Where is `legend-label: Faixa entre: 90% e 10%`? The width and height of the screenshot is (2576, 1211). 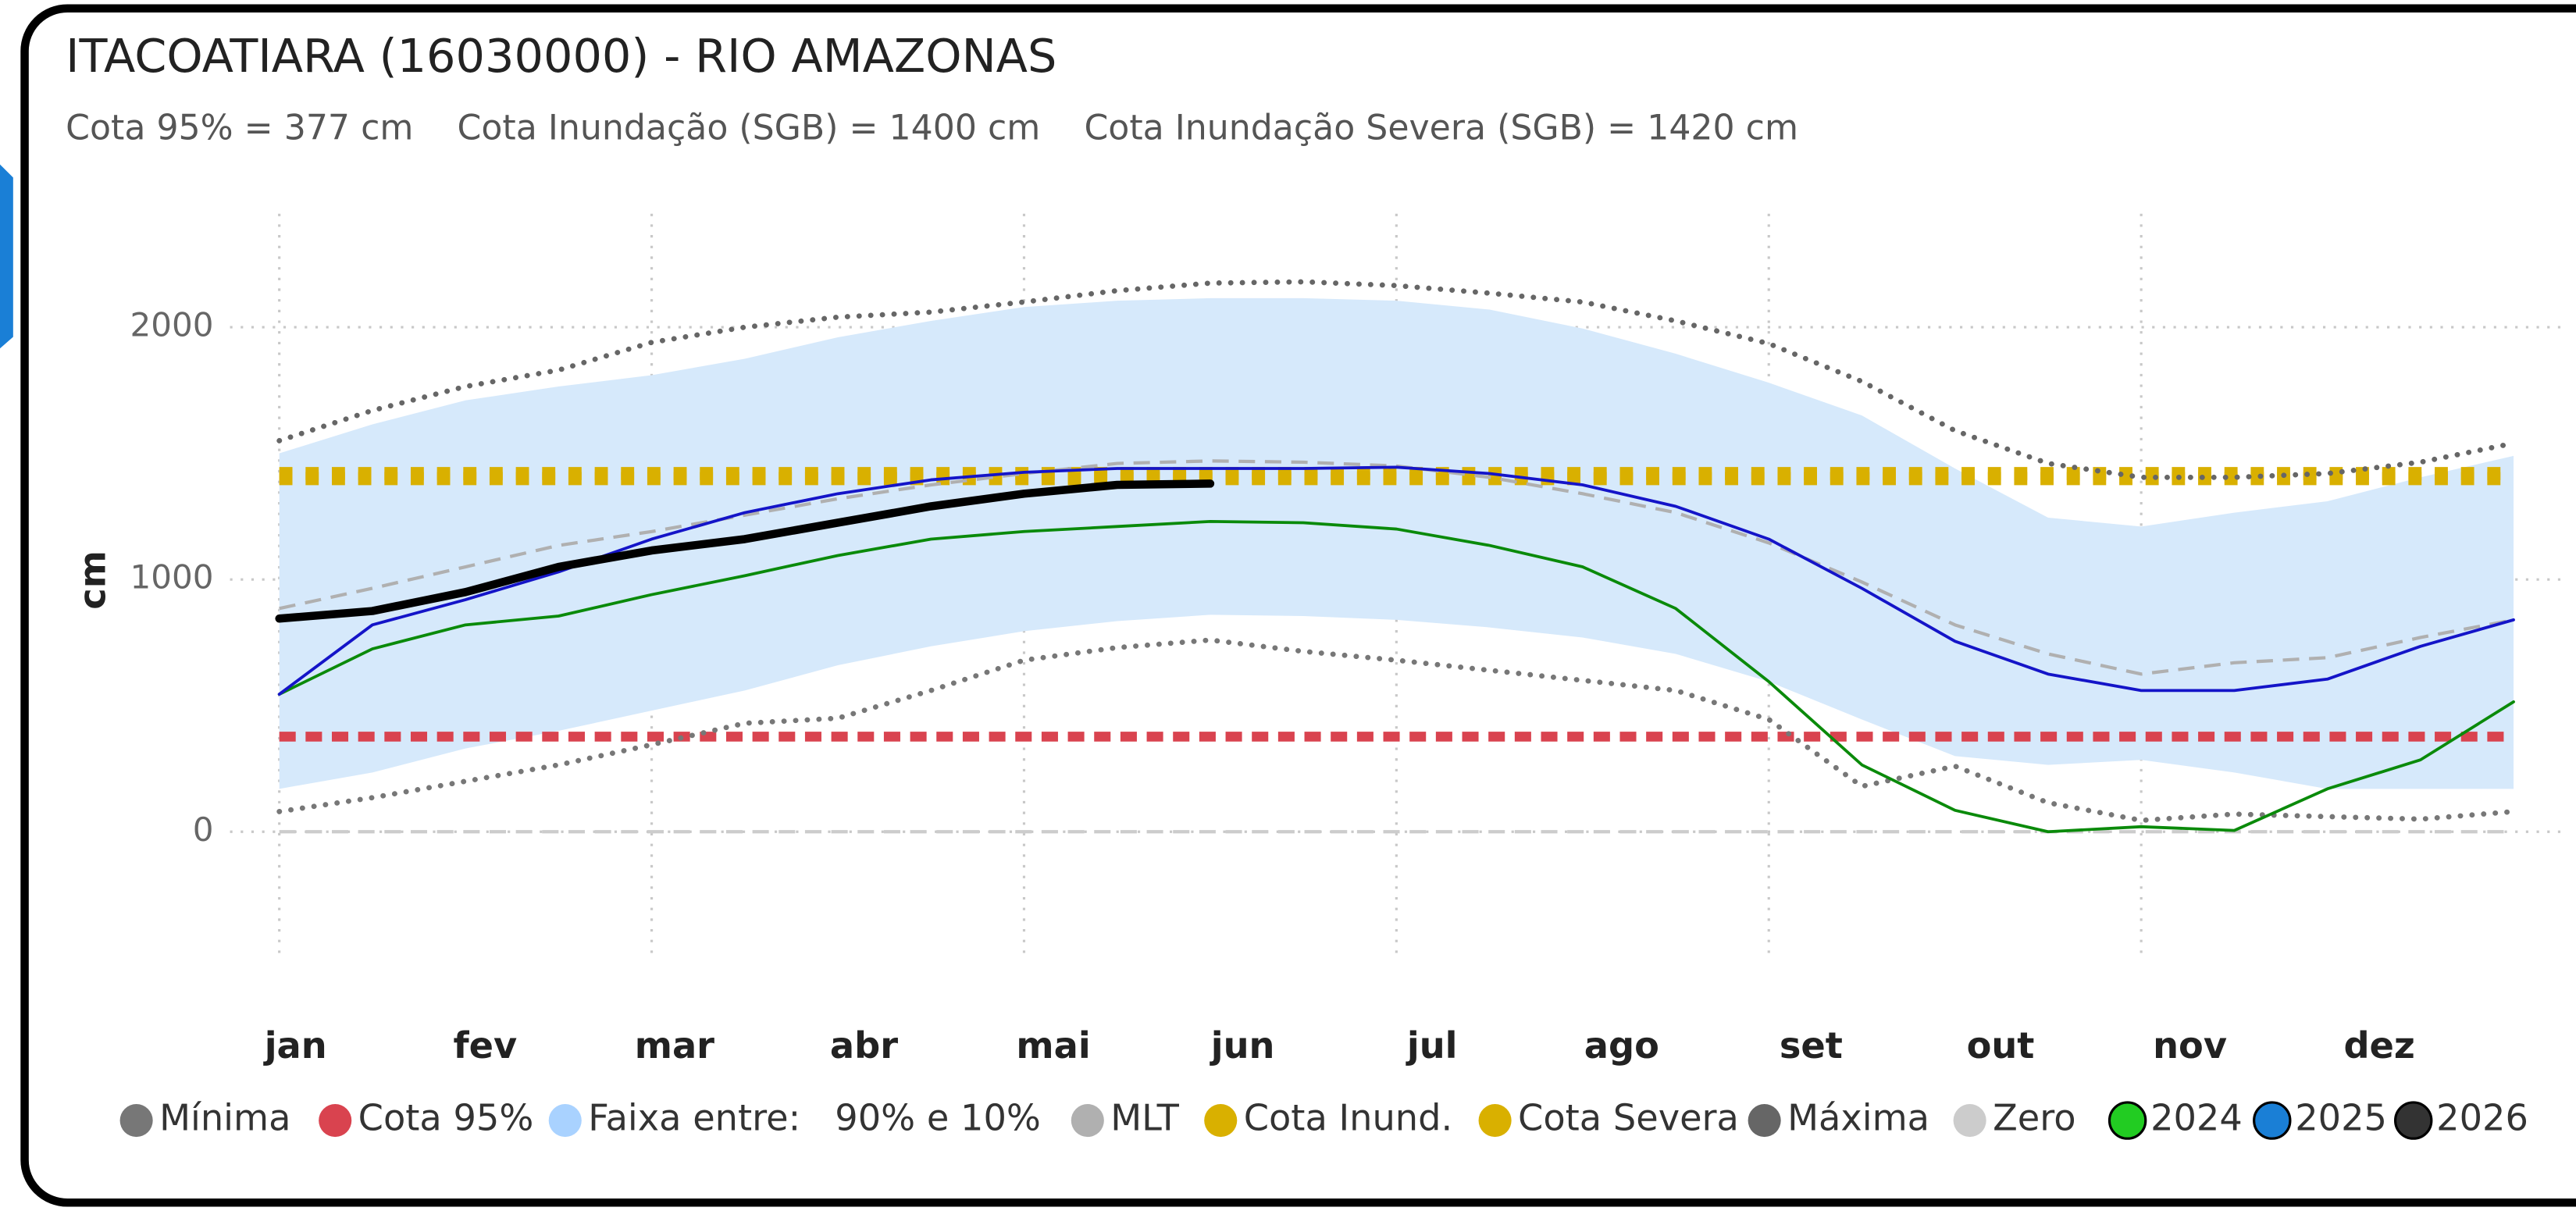 legend-label: Faixa entre: 90% e 10% is located at coordinates (814, 1118).